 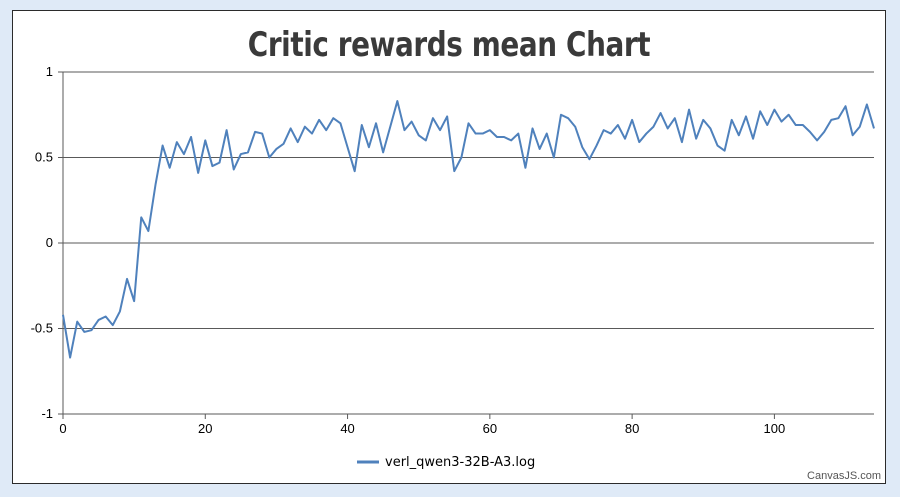 I want to click on legend: verl_qwen3-32B-A3.log, so click(x=446, y=462).